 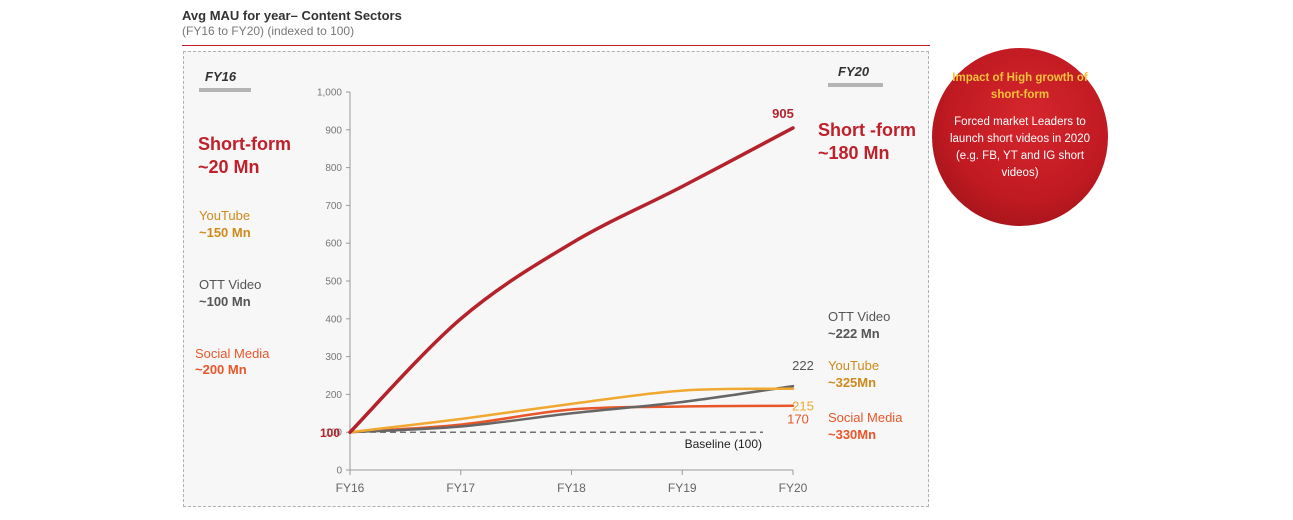 I want to click on right-social-value: ~330Mn, so click(x=852, y=434).